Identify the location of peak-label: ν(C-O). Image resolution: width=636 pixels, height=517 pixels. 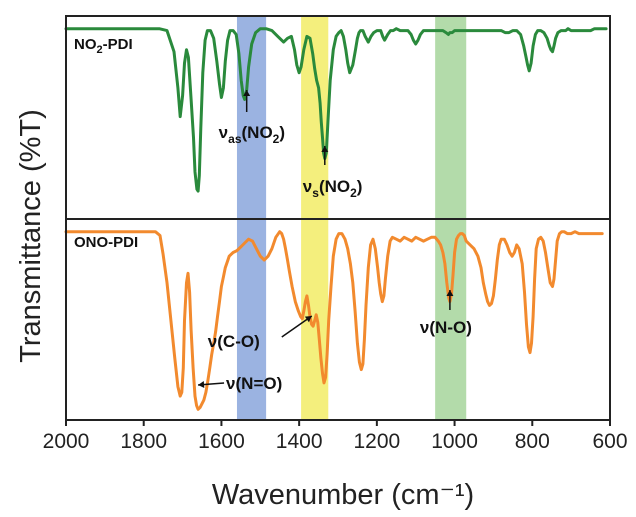
(234, 341).